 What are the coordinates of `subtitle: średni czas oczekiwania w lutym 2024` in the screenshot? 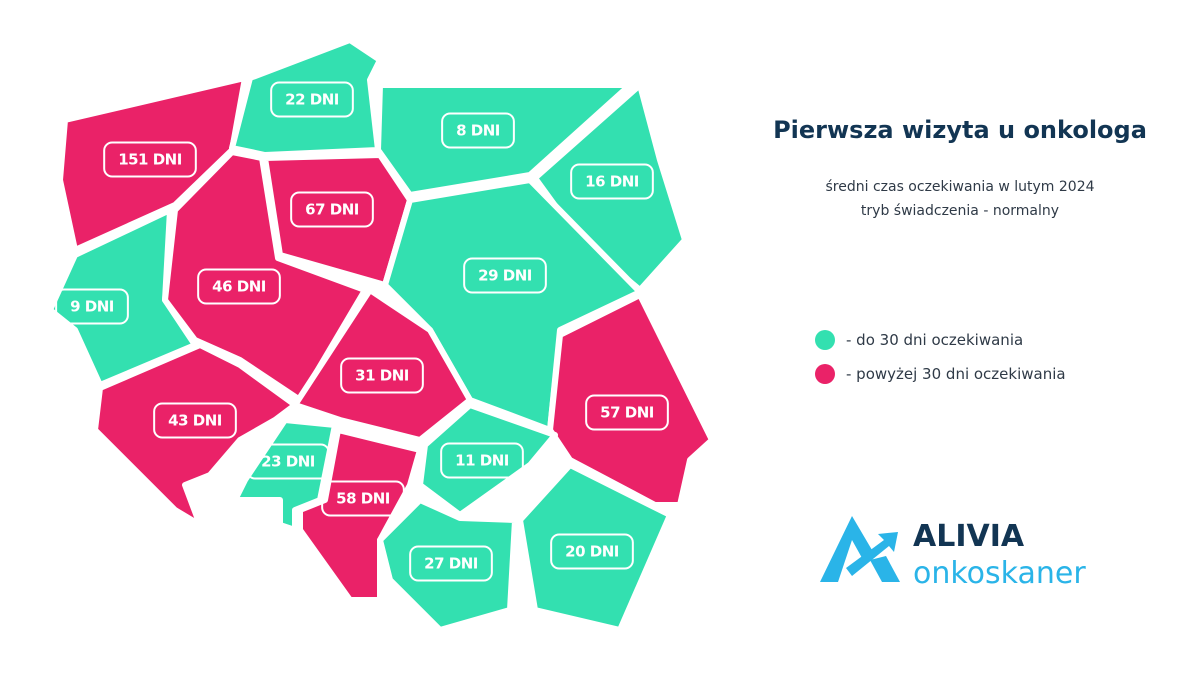 It's located at (959, 187).